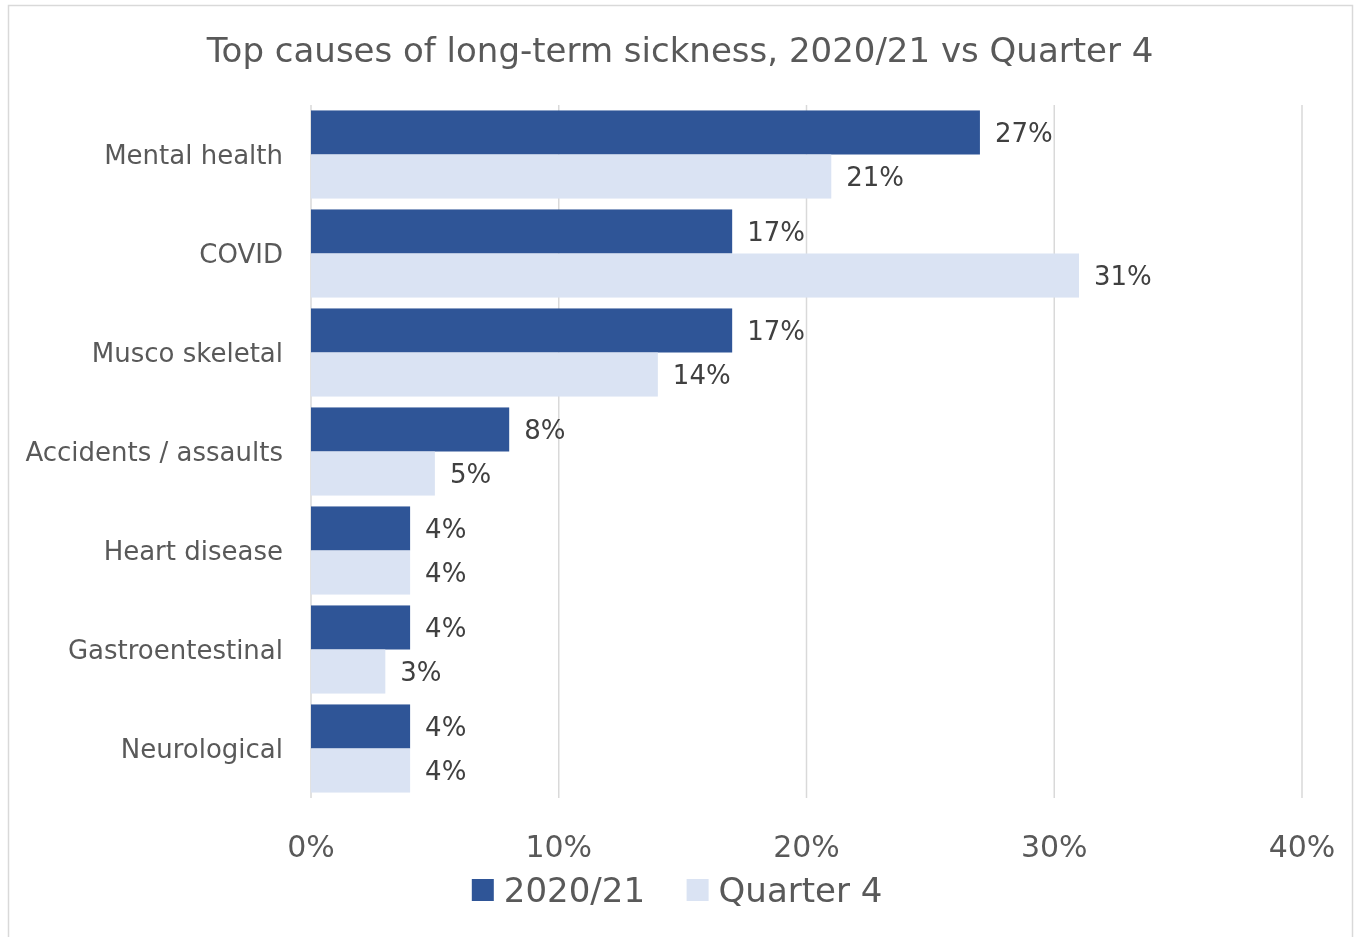 The image size is (1357, 937). What do you see at coordinates (1302, 846) in the screenshot?
I see `x-tick-label: 40%` at bounding box center [1302, 846].